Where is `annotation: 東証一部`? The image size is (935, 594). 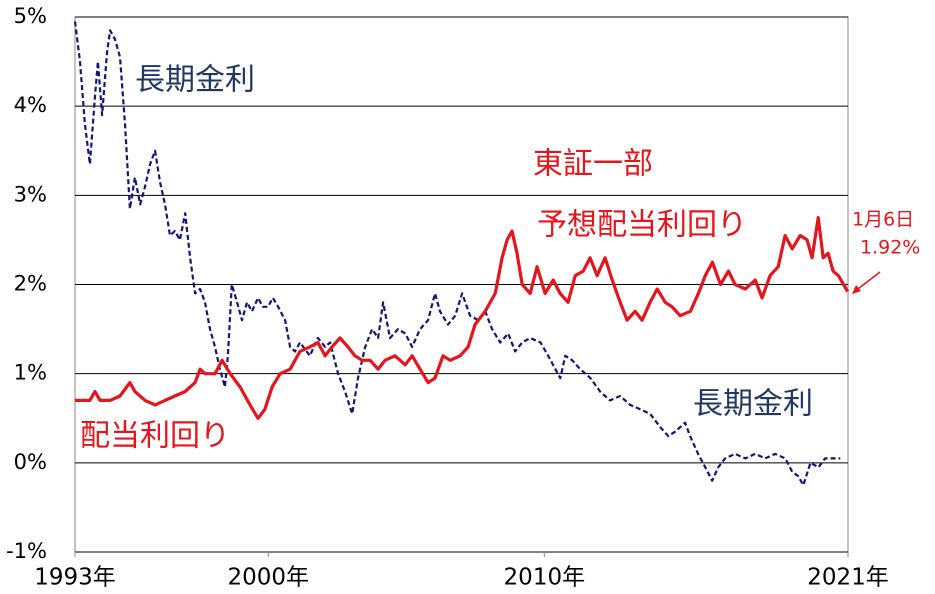
annotation: 東証一部 is located at coordinates (593, 164).